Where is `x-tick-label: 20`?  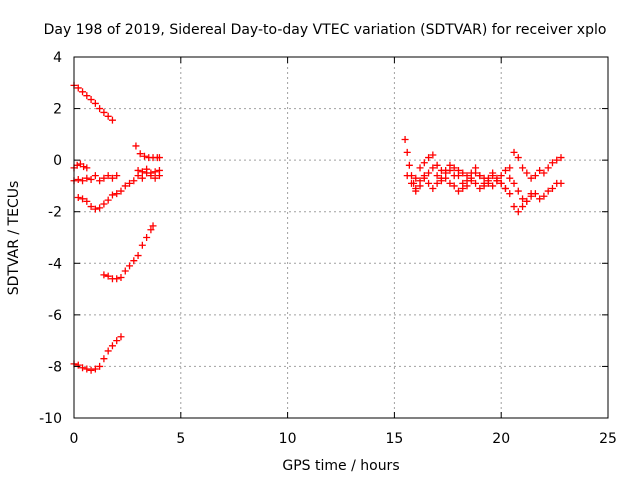 x-tick-label: 20 is located at coordinates (501, 439).